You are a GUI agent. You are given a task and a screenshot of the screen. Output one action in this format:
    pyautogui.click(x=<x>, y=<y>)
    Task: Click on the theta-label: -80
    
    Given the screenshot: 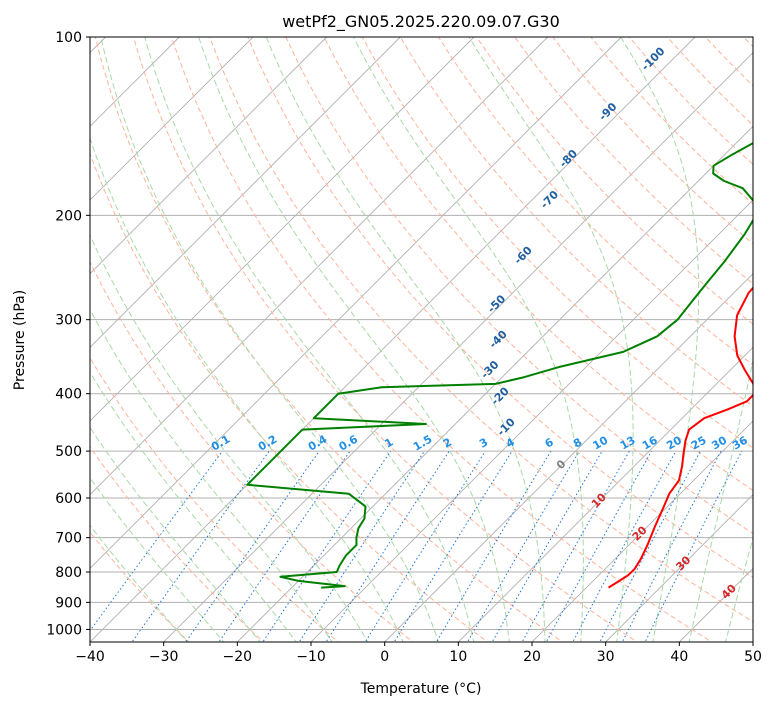 What is the action you would take?
    pyautogui.click(x=568, y=158)
    